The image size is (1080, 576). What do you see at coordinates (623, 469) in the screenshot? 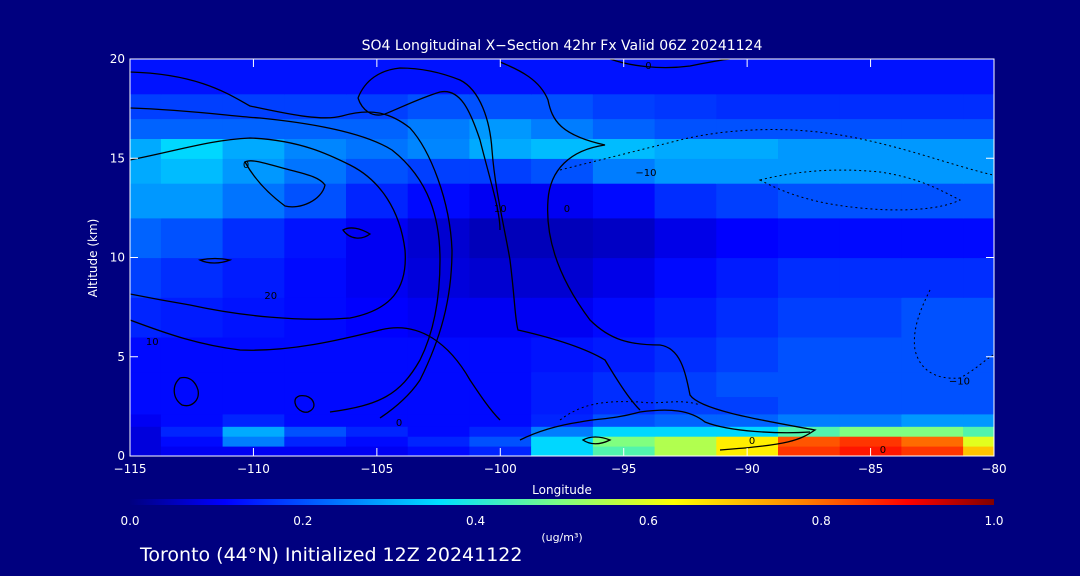
I see `x-tick-label: −95` at bounding box center [623, 469].